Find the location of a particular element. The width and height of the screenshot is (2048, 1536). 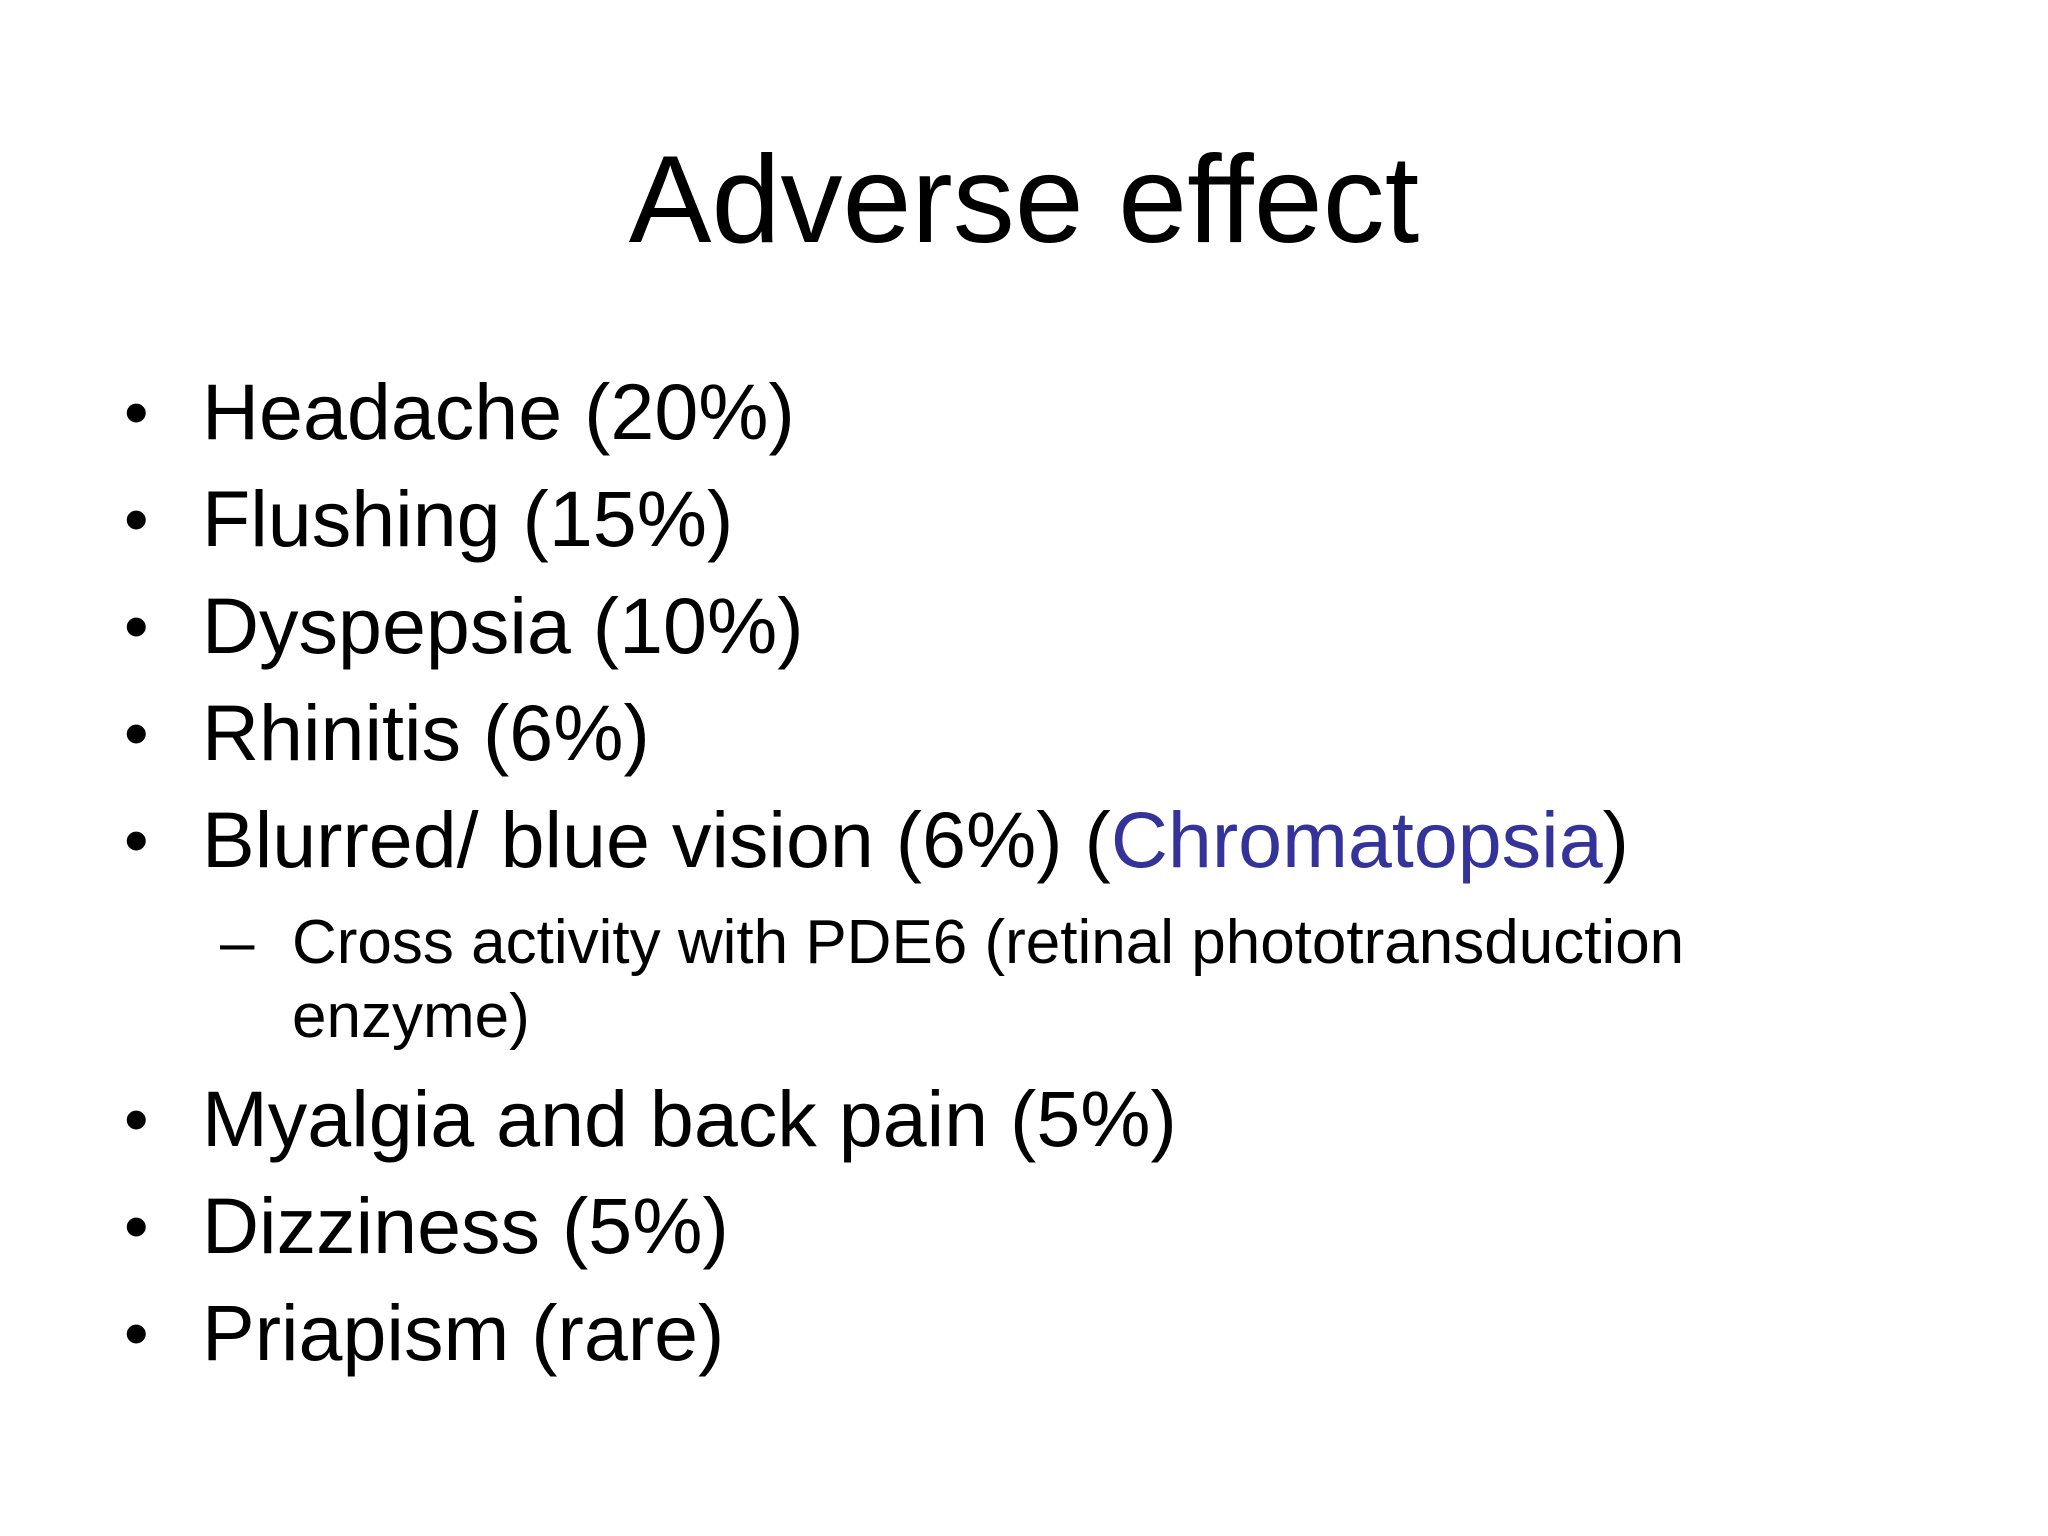

bullet-item: • Rhinitis (6%) is located at coordinates (387, 733).